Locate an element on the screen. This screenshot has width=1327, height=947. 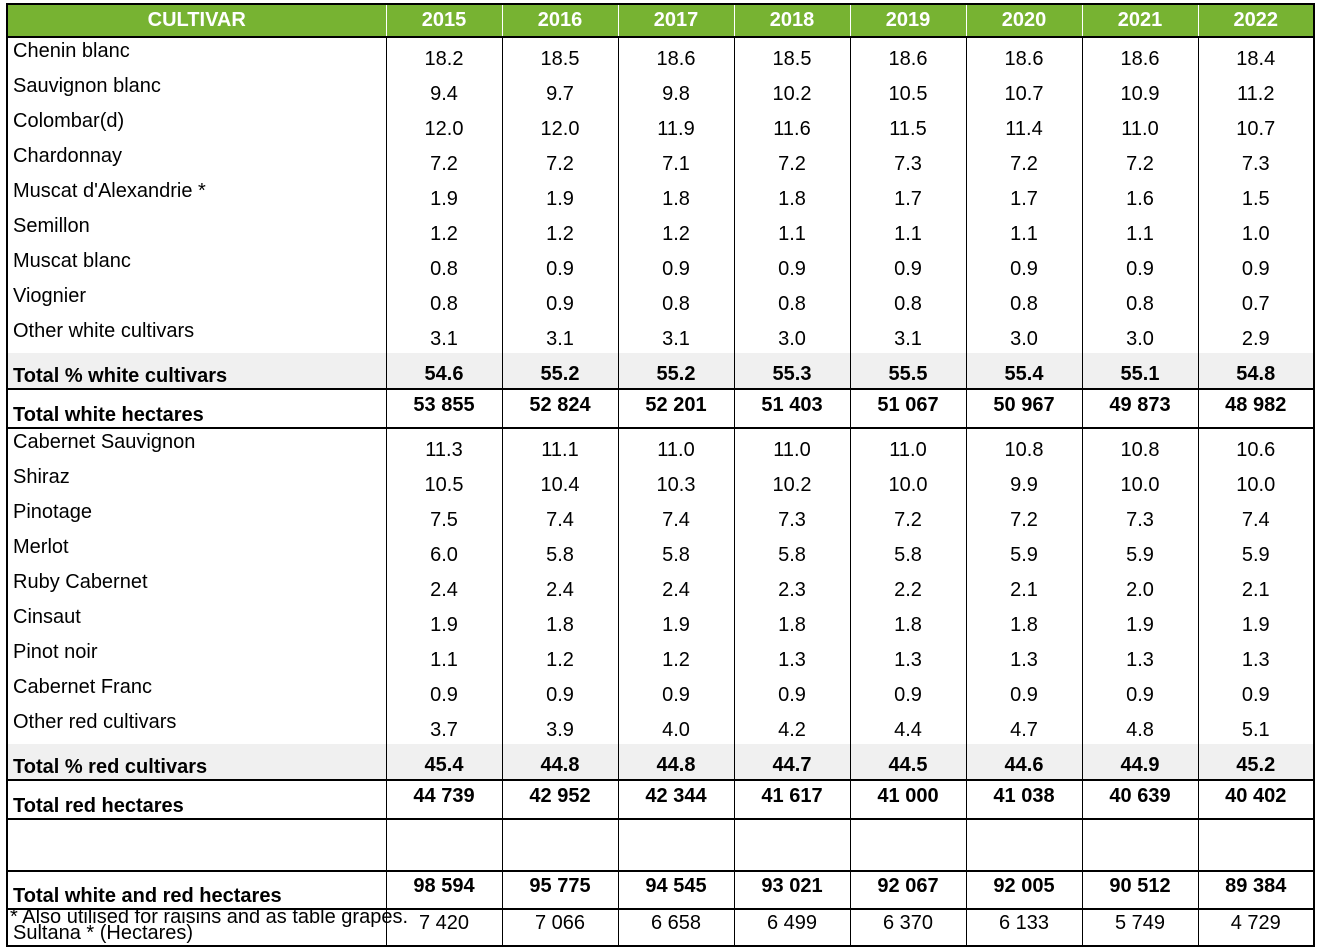
table-cell: 5.9 is located at coordinates (1140, 551).